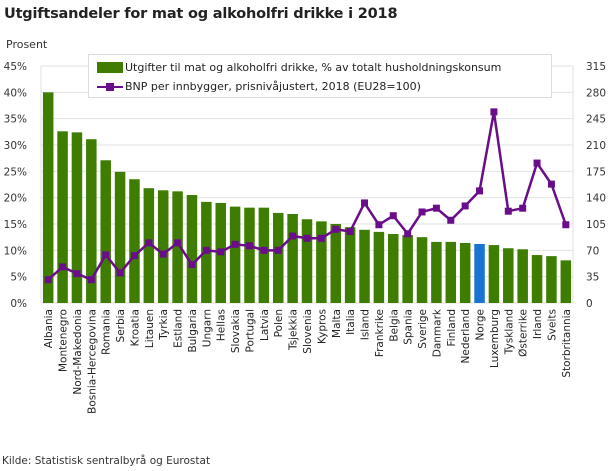  What do you see at coordinates (479, 273) in the screenshot?
I see `bar-norge` at bounding box center [479, 273].